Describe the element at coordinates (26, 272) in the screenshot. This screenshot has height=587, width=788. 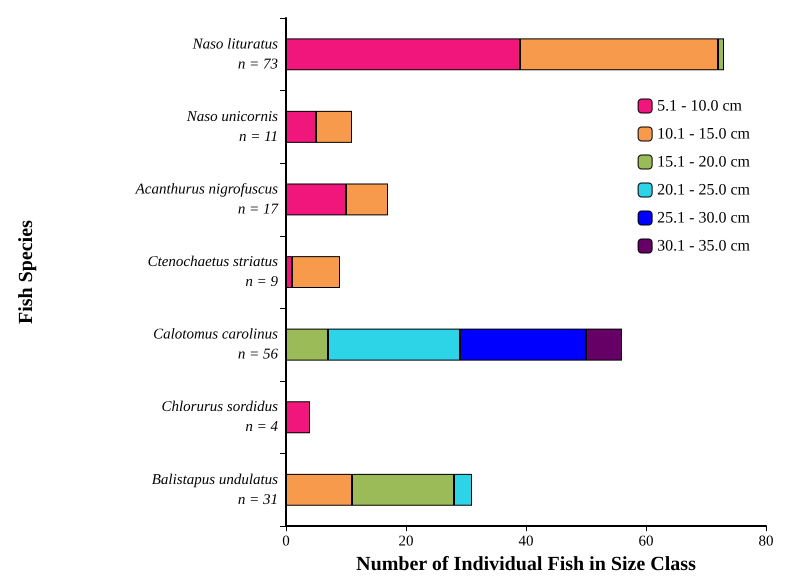
I see `y-axis-title: Fish Species` at that location.